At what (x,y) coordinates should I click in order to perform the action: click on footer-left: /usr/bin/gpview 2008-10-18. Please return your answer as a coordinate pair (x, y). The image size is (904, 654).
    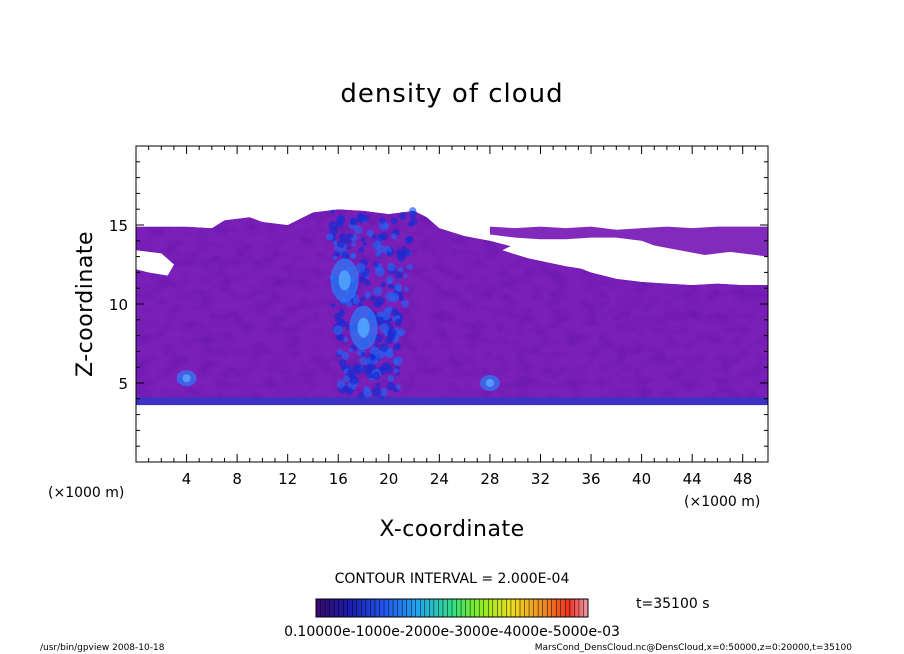
    Looking at the image, I should click on (102, 648).